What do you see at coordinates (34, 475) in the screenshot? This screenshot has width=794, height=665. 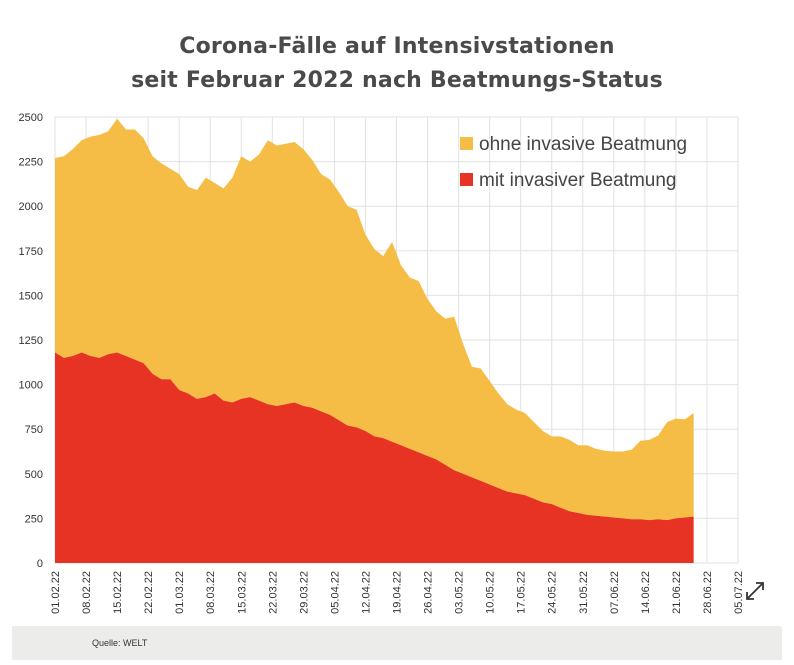 I see `y-tick-label: 500` at bounding box center [34, 475].